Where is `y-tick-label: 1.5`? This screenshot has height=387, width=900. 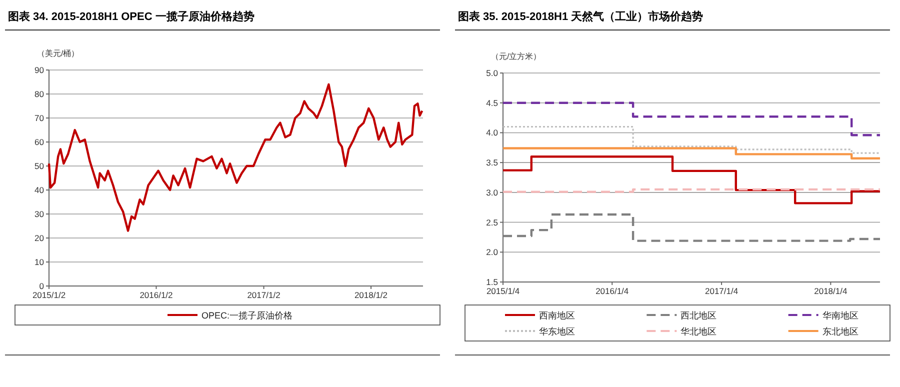
y-tick-label: 1.5 is located at coordinates (492, 282).